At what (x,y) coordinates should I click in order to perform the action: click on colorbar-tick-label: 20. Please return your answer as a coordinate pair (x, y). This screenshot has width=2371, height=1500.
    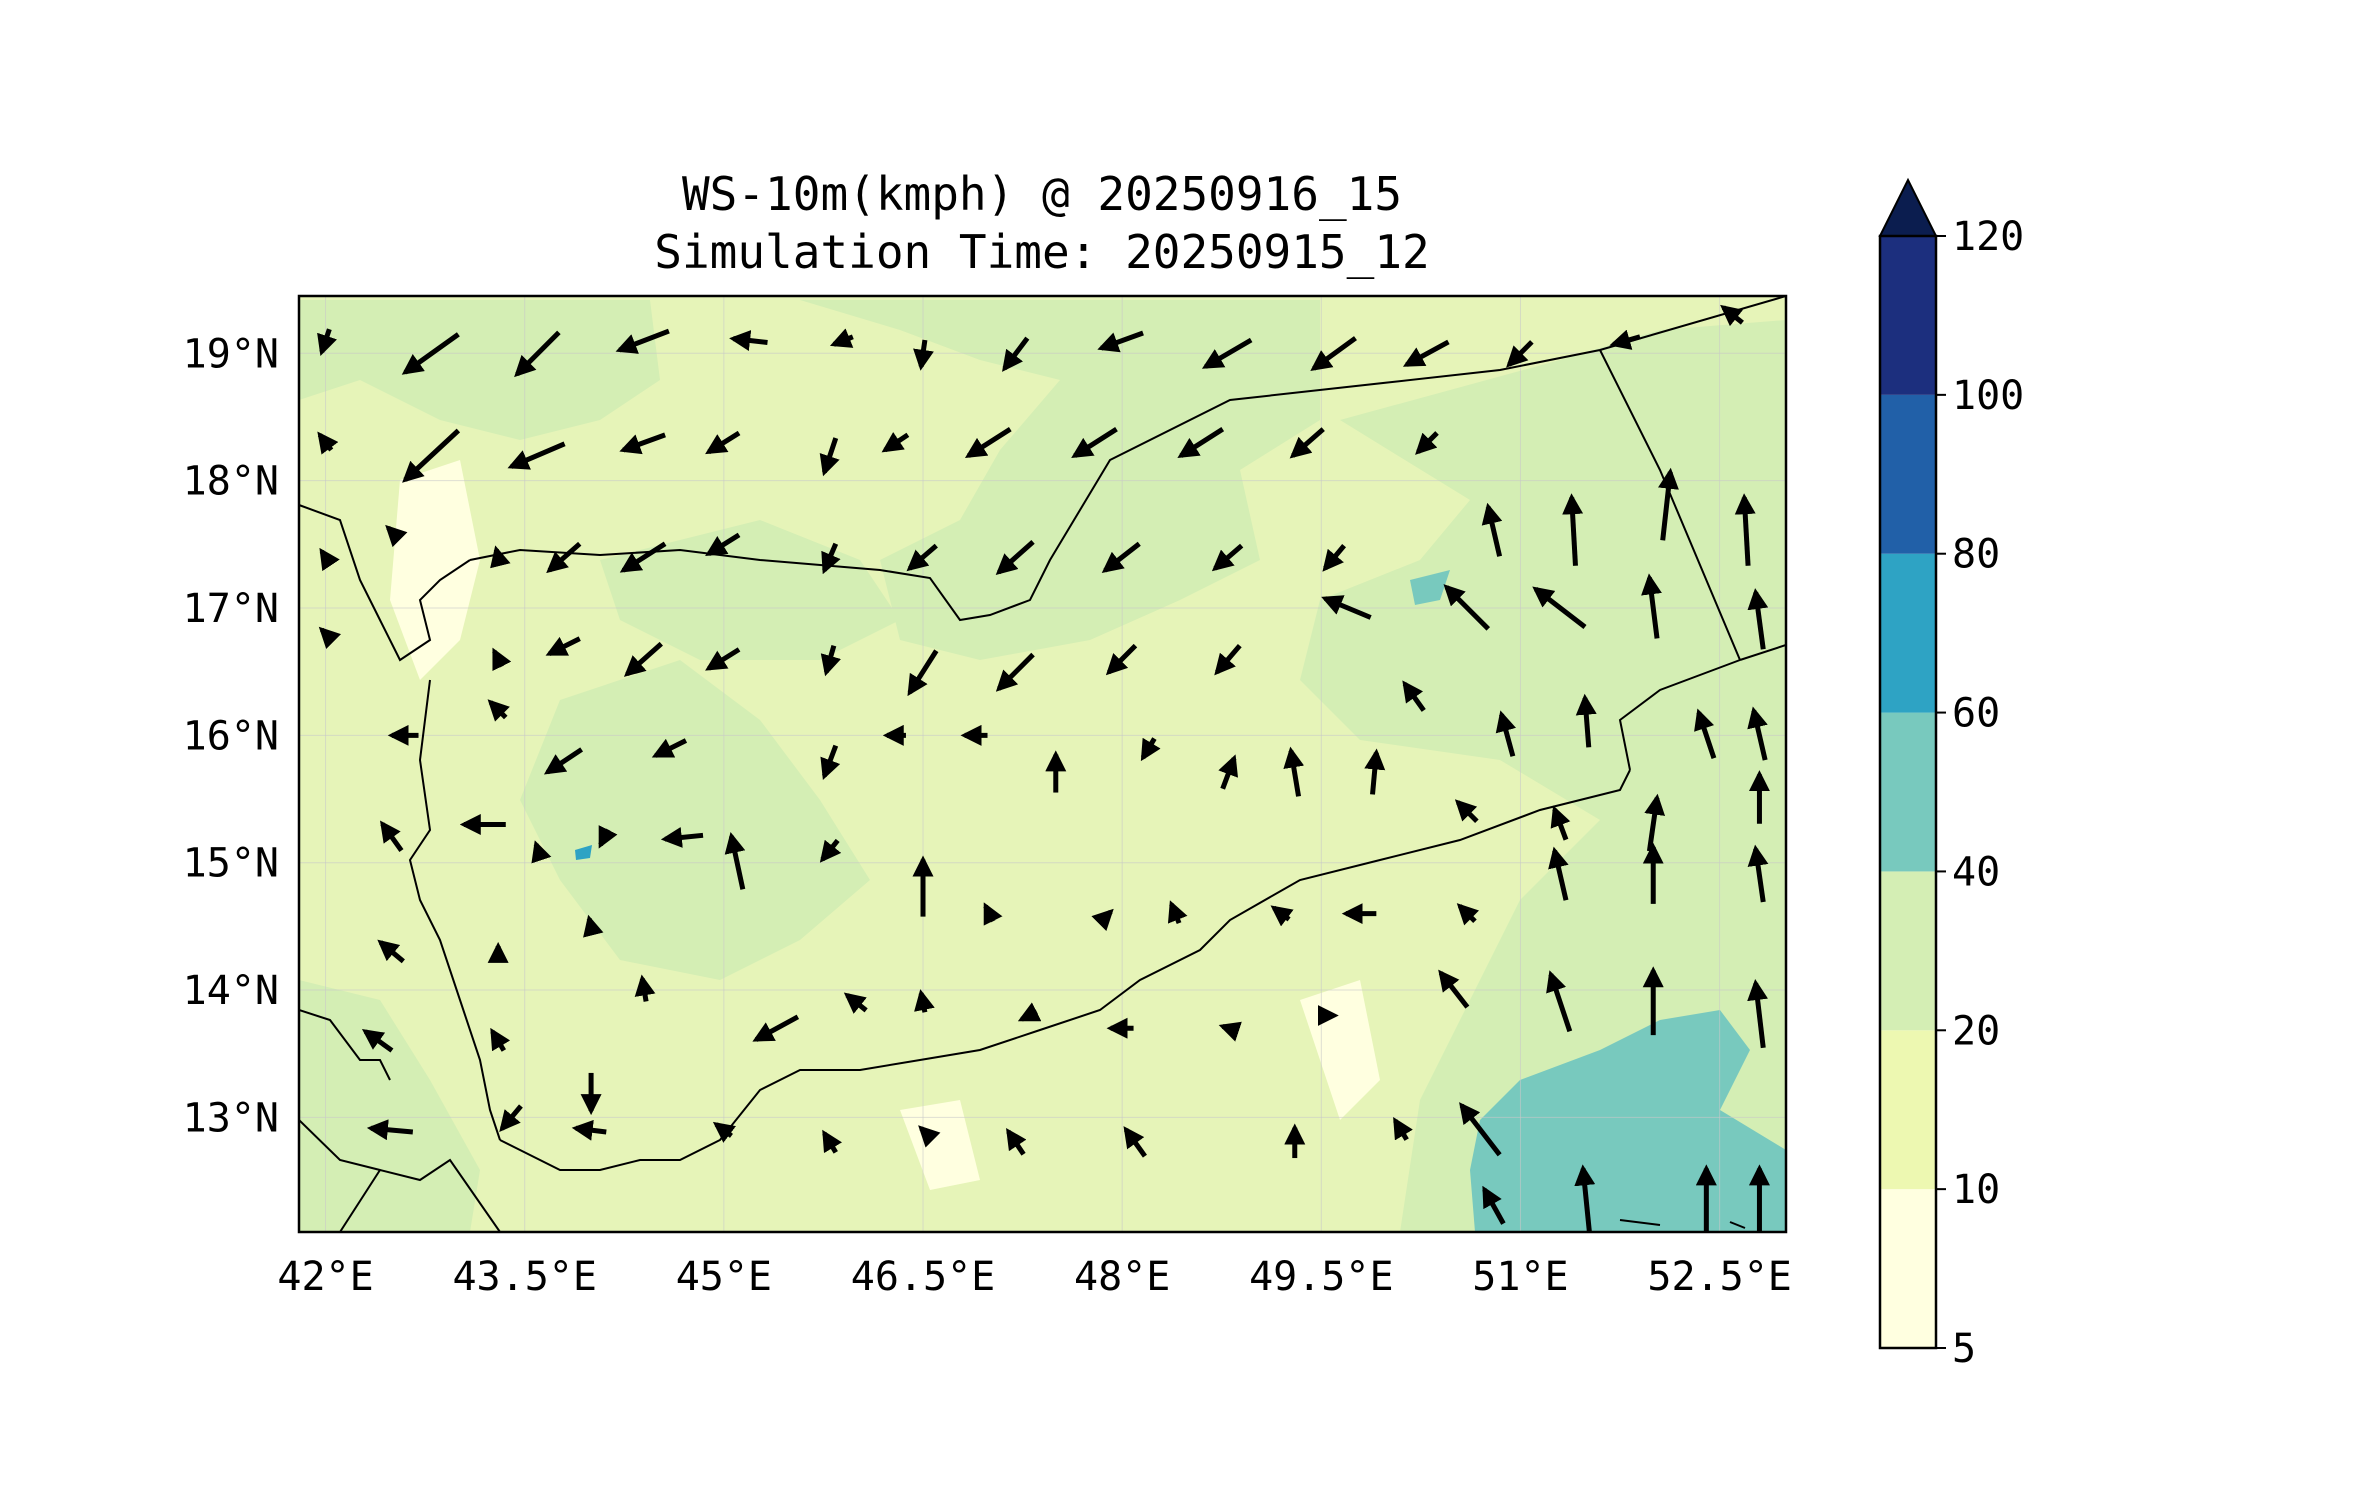
    Looking at the image, I should click on (1976, 1031).